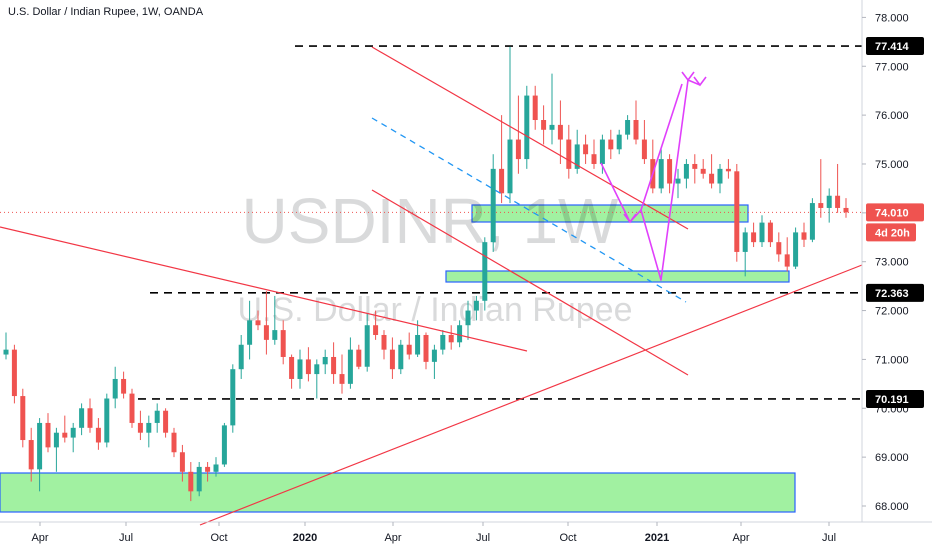  I want to click on current-price-badge, so click(895, 212).